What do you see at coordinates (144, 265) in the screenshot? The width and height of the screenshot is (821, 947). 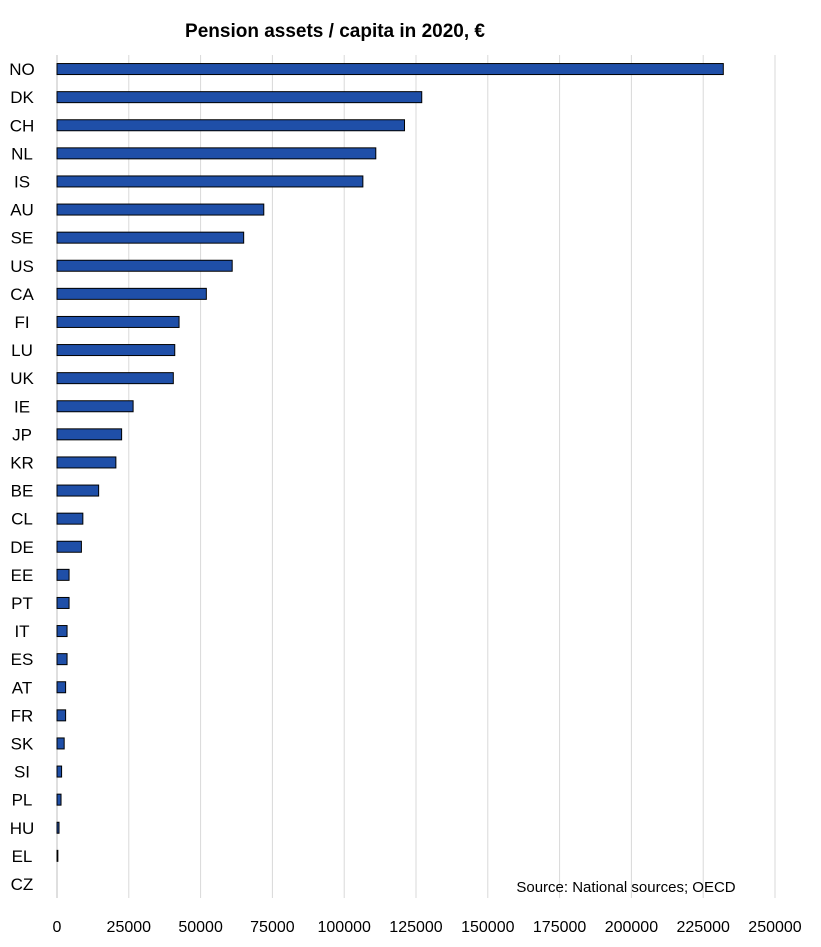 I see `bar-us` at bounding box center [144, 265].